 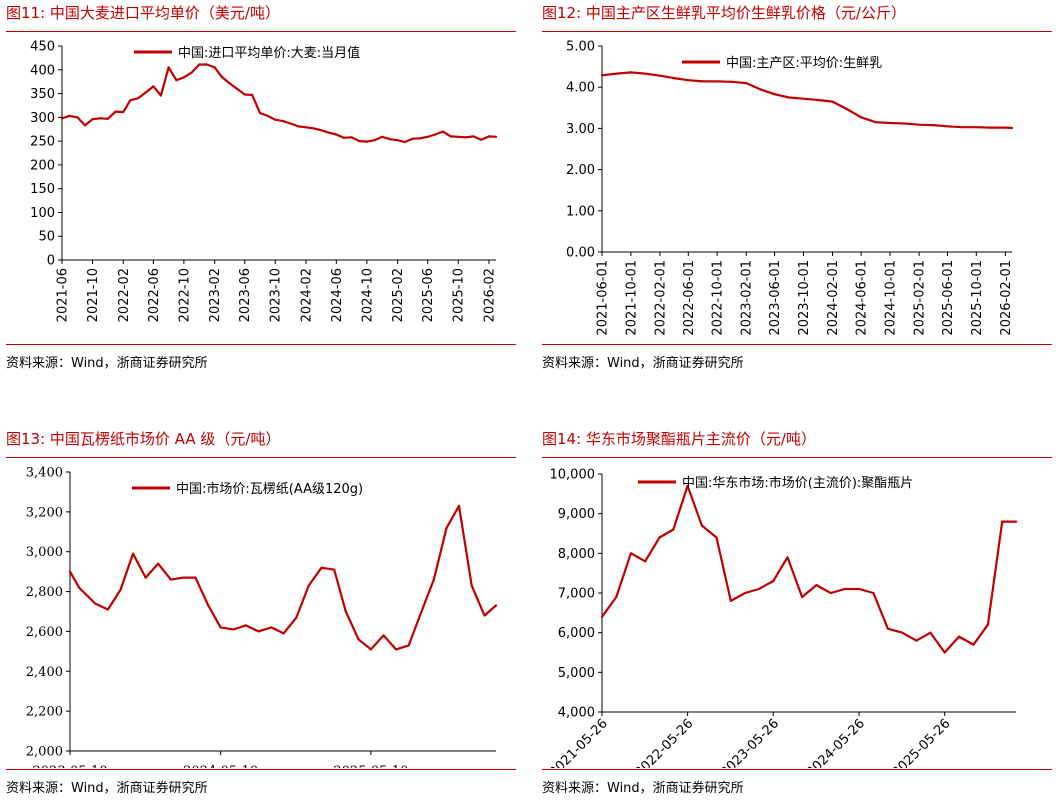 What do you see at coordinates (580, 170) in the screenshot?
I see `y-tick-label: 2.00` at bounding box center [580, 170].